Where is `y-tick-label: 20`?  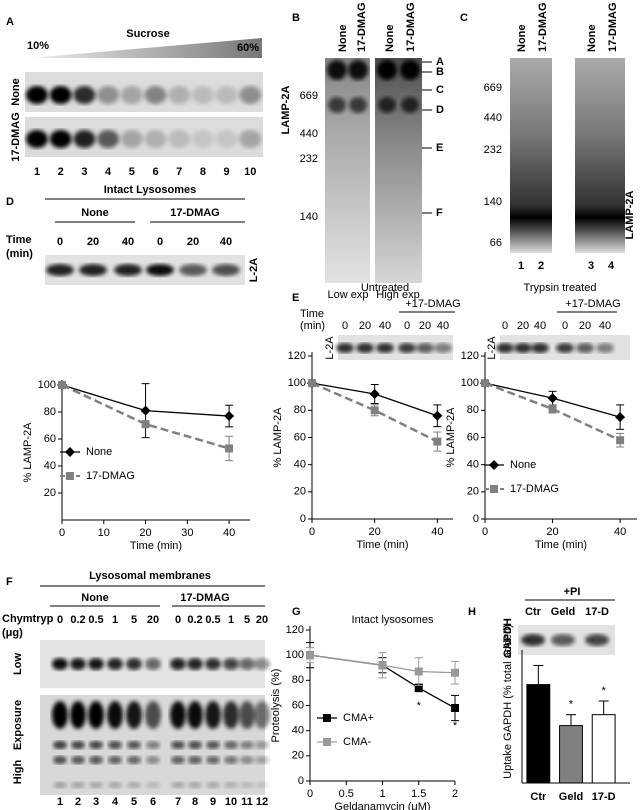 y-tick-label: 20 is located at coordinates (473, 492).